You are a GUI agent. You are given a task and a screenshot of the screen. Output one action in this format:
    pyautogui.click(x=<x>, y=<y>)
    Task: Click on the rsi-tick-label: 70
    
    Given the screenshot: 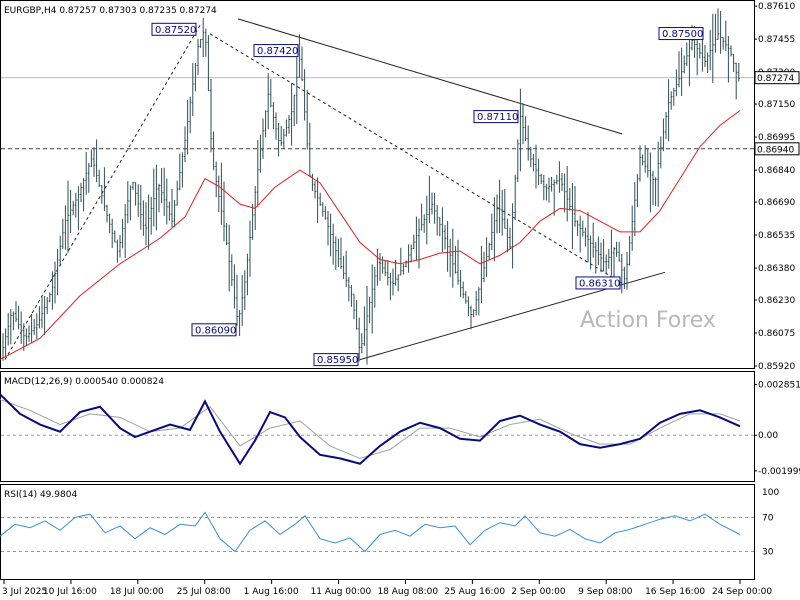 What is the action you would take?
    pyautogui.click(x=768, y=519)
    